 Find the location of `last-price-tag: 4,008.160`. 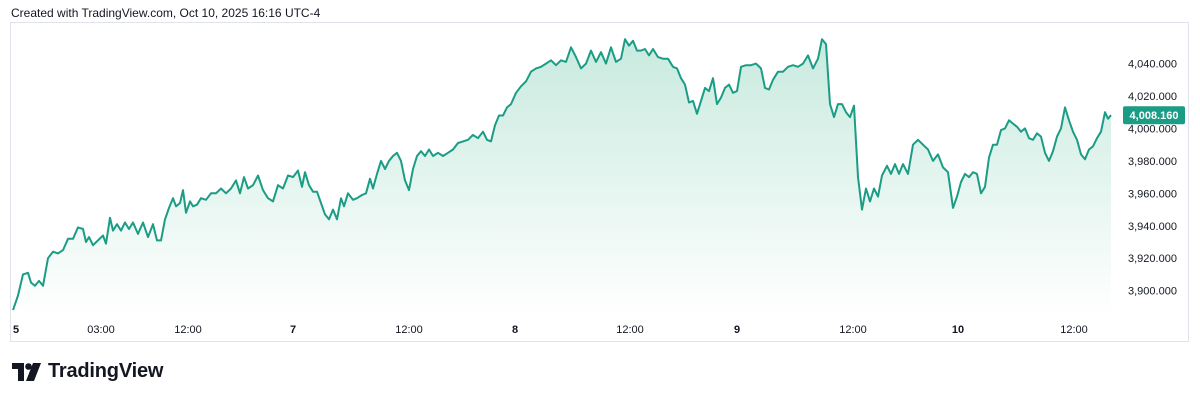

last-price-tag: 4,008.160 is located at coordinates (1154, 115).